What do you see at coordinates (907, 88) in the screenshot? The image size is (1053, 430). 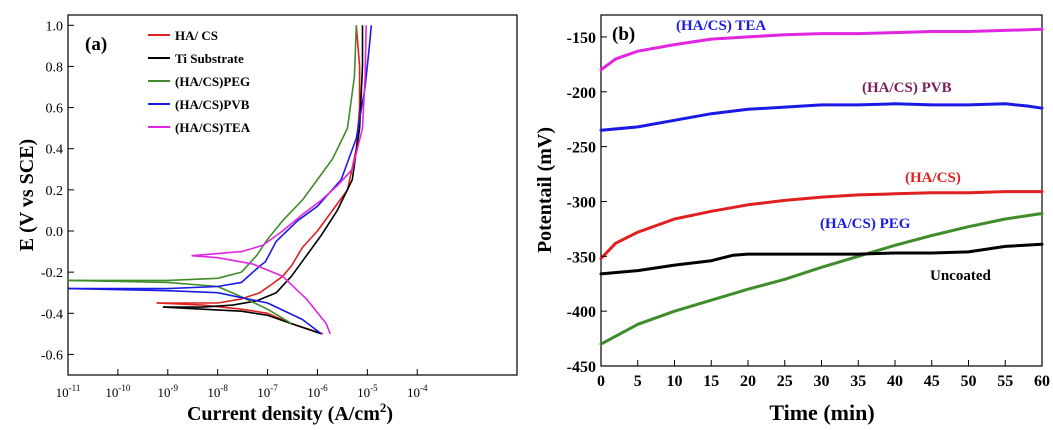 I see `panel-b-annotation: (HA/CS) PVB` at bounding box center [907, 88].